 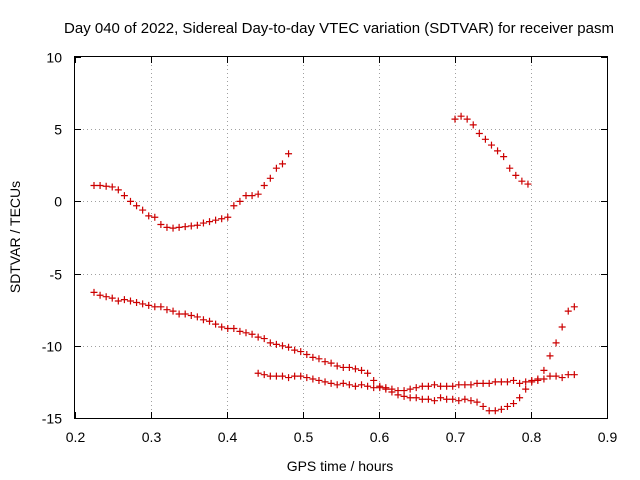 I want to click on y-axis-label: SDTVAR / TECUs, so click(x=15, y=237).